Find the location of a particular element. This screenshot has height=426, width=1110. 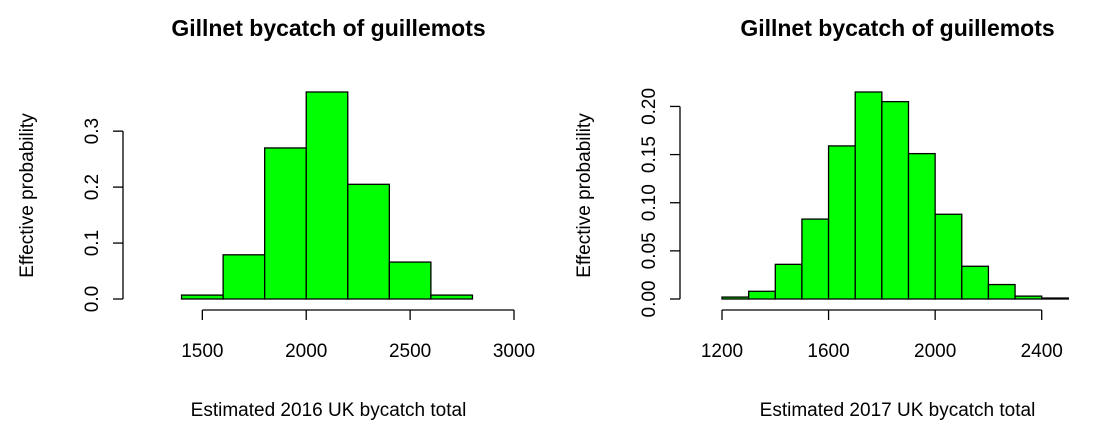

y-tick-label: 0.20 is located at coordinates (649, 106).